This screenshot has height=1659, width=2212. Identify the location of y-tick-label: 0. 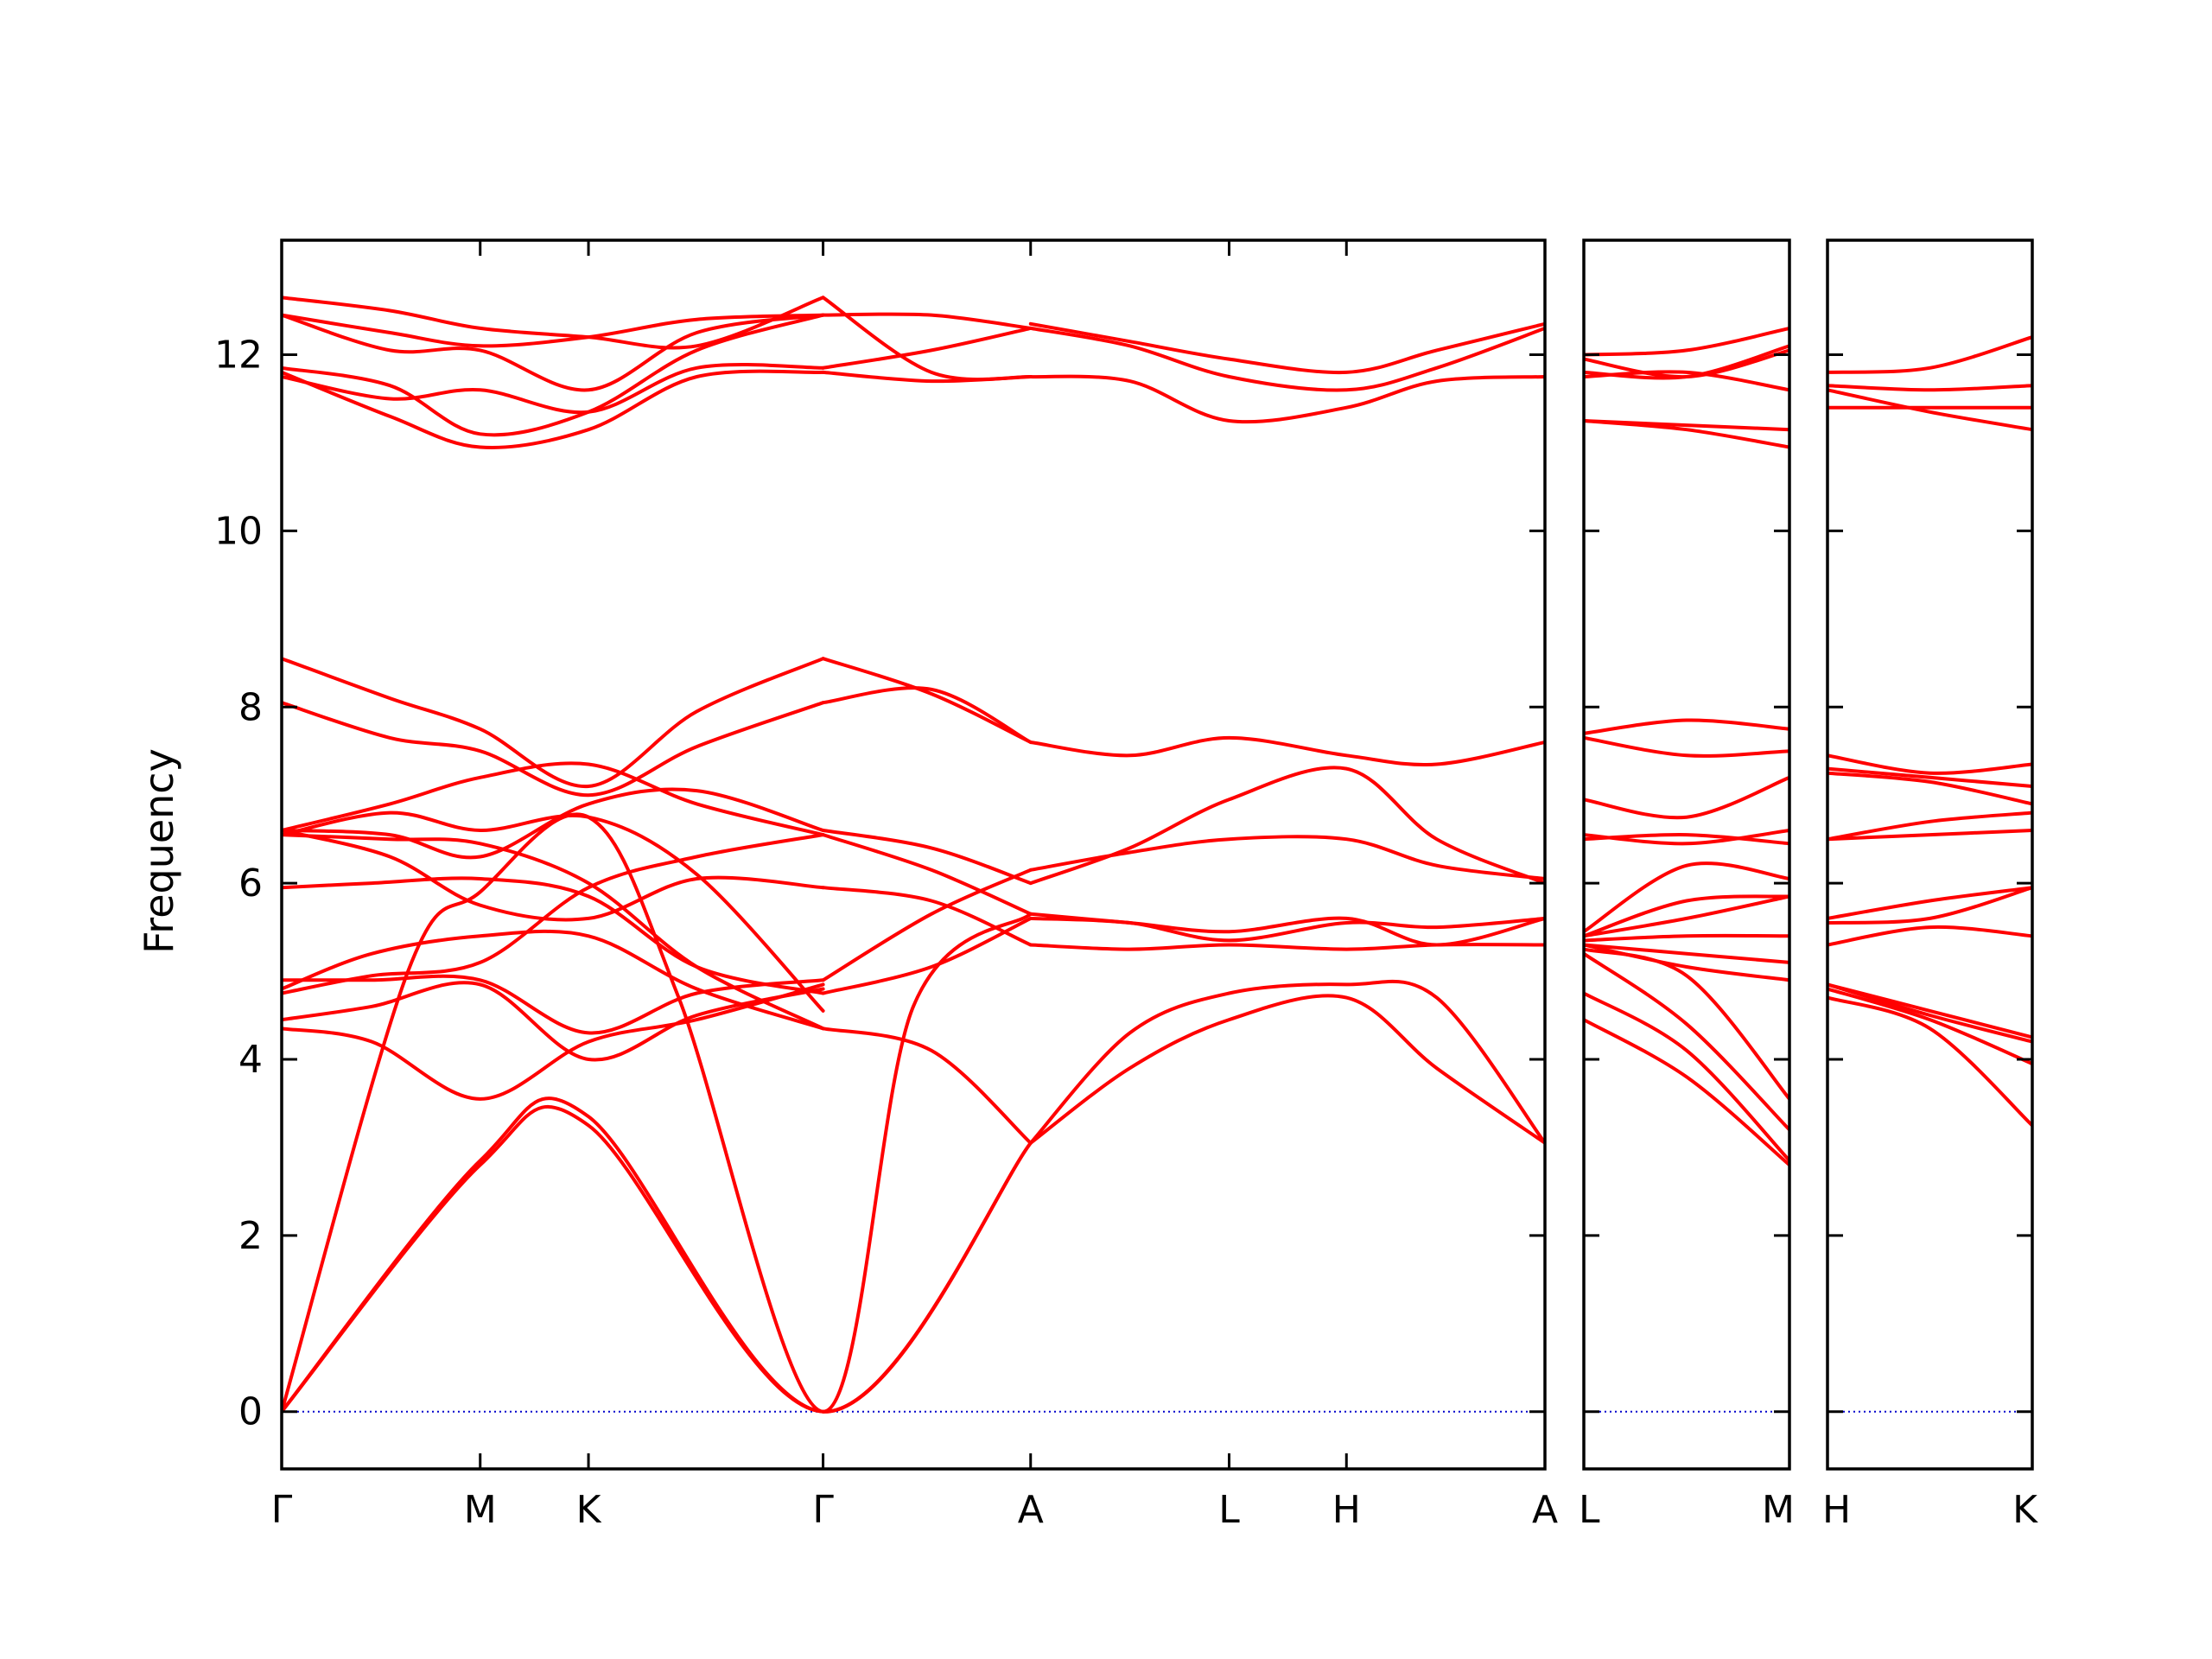
(250, 1412).